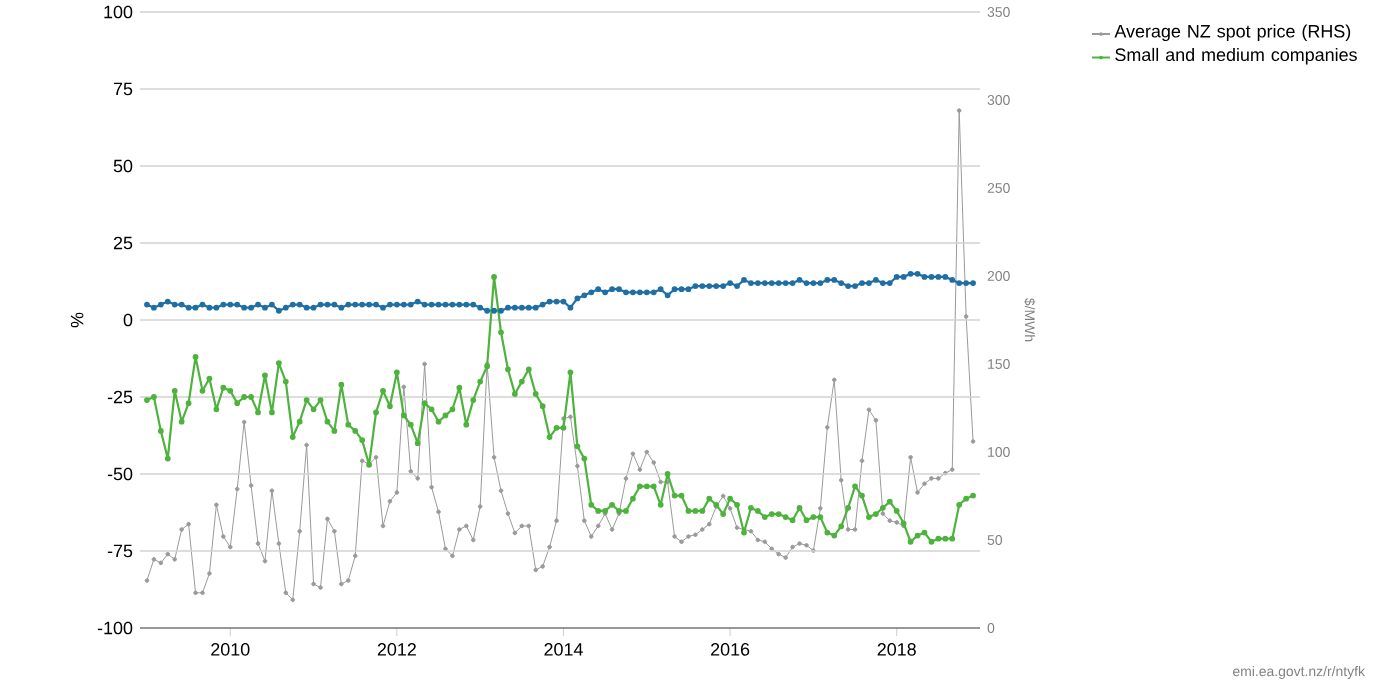  Describe the element at coordinates (120, 551) in the screenshot. I see `y-tick-label: -75` at that location.